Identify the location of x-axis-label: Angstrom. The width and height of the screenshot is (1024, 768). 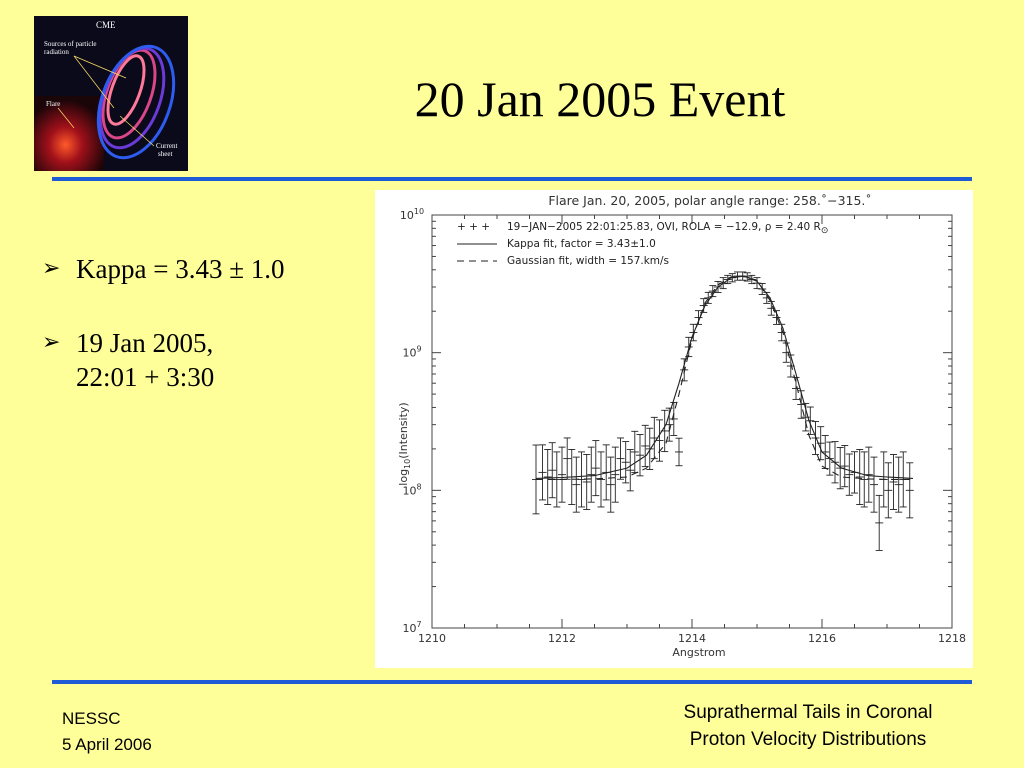
(698, 652).